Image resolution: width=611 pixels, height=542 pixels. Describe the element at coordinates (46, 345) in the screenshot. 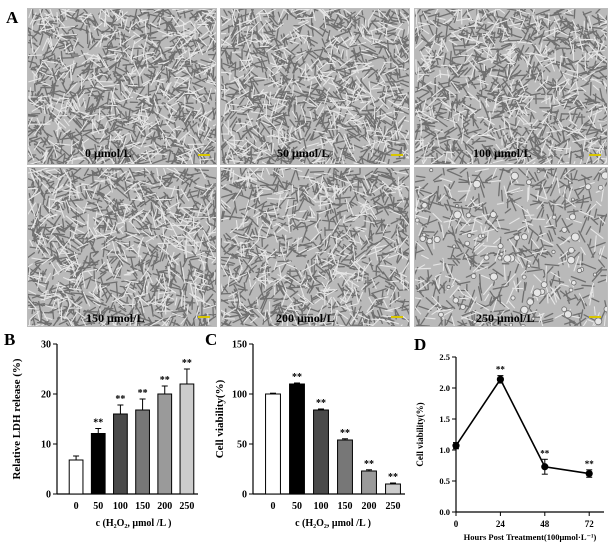

I see `y-tick-label: 30` at that location.